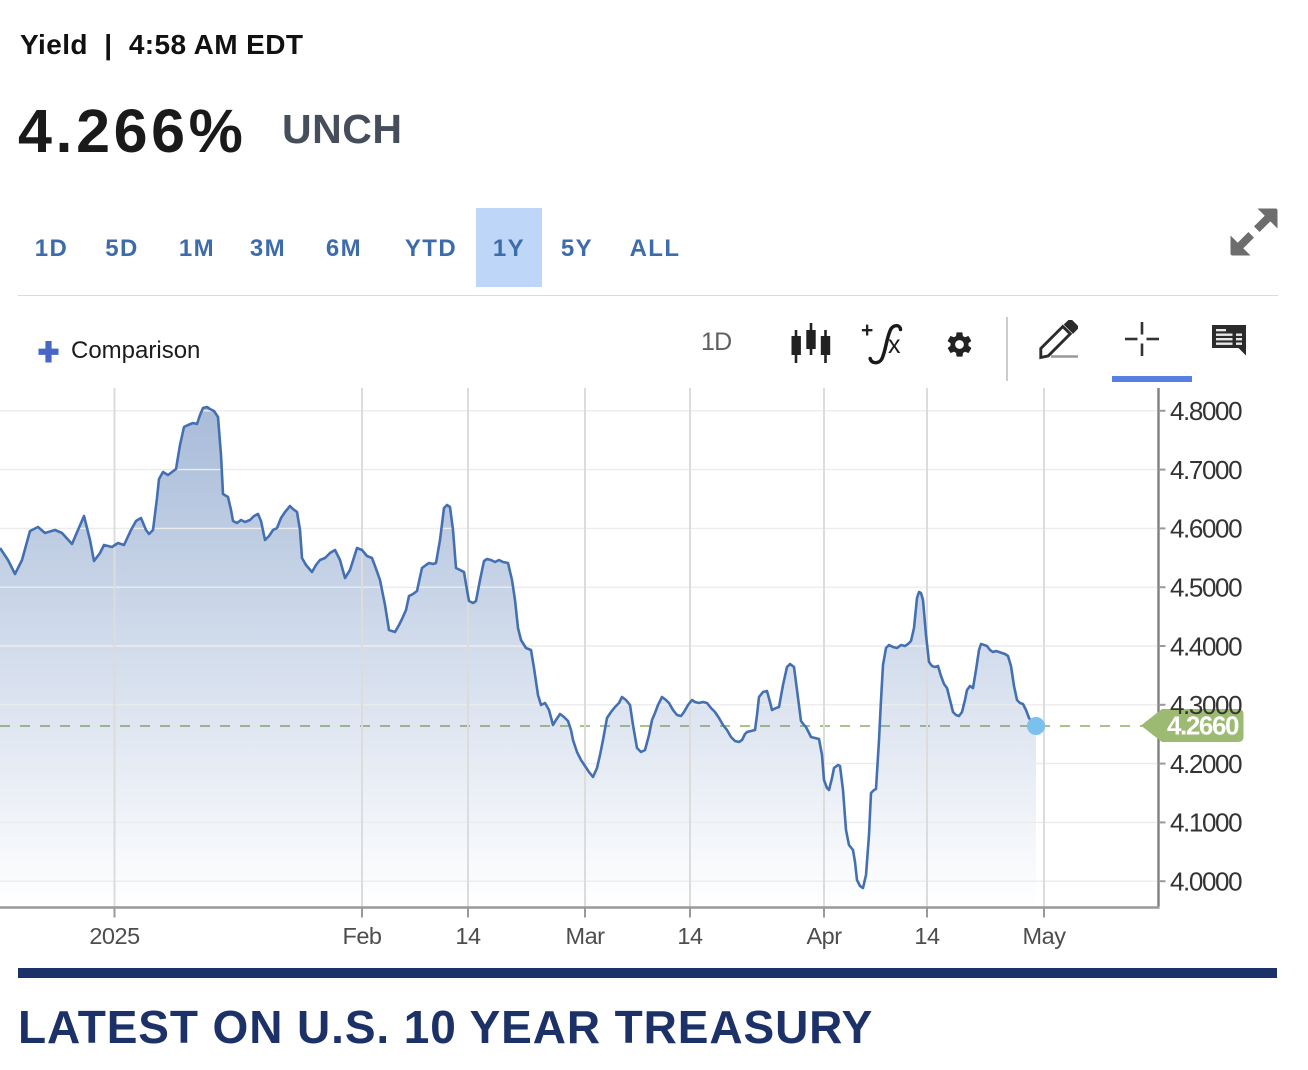 The width and height of the screenshot is (1308, 1070). What do you see at coordinates (1206, 529) in the screenshot?
I see `svg-text: 4.6000` at bounding box center [1206, 529].